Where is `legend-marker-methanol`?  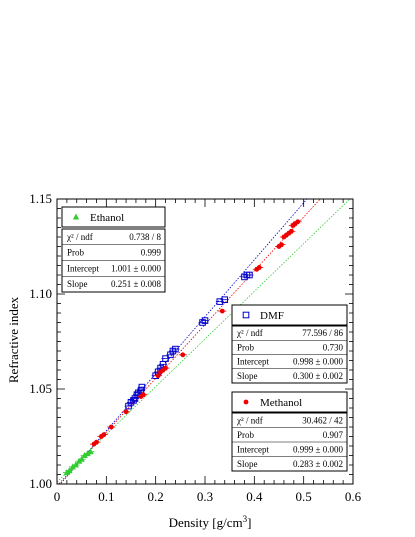
legend-marker-methanol is located at coordinates (246, 402).